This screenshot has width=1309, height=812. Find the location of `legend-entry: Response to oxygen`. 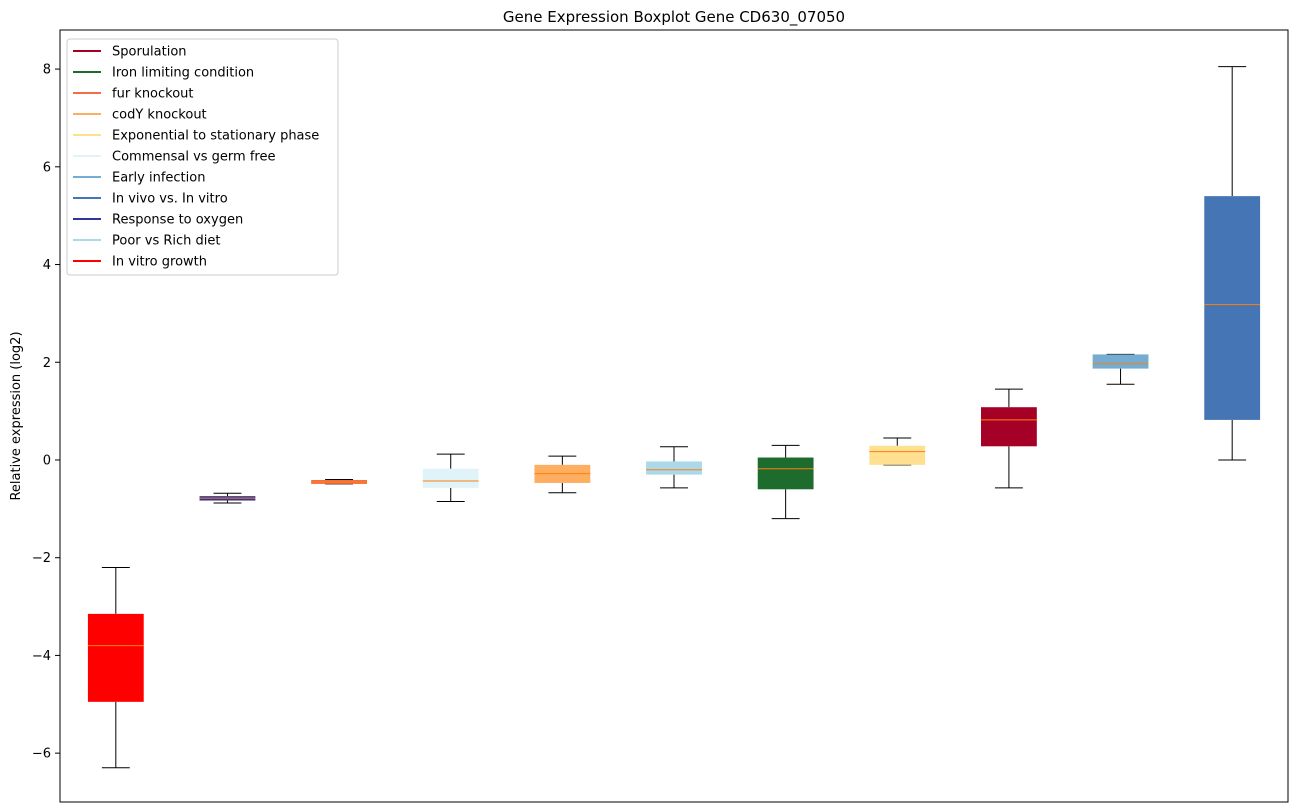

legend-entry: Response to oxygen is located at coordinates (158, 220).